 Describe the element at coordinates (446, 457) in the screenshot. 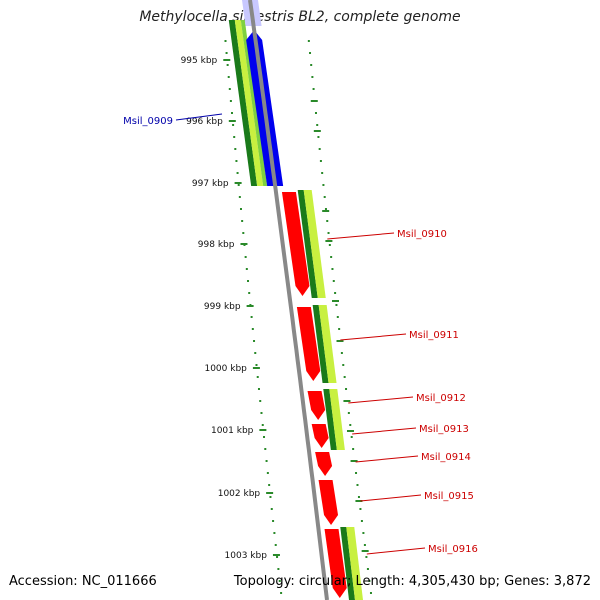

I see `gene-label: Msil_0914` at that location.